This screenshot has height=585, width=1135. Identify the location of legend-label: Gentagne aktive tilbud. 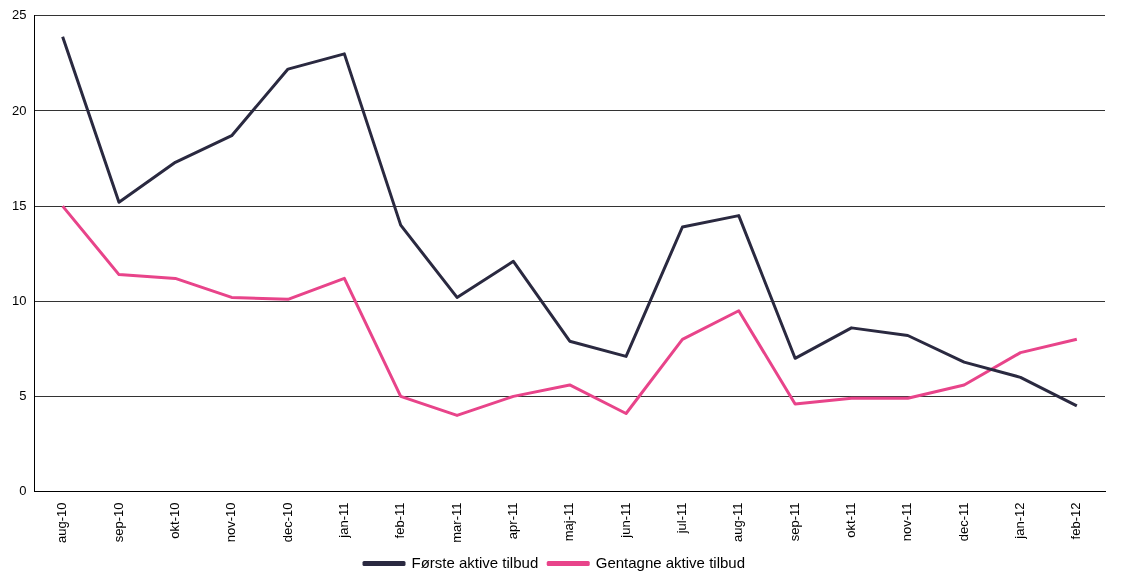
(670, 562).